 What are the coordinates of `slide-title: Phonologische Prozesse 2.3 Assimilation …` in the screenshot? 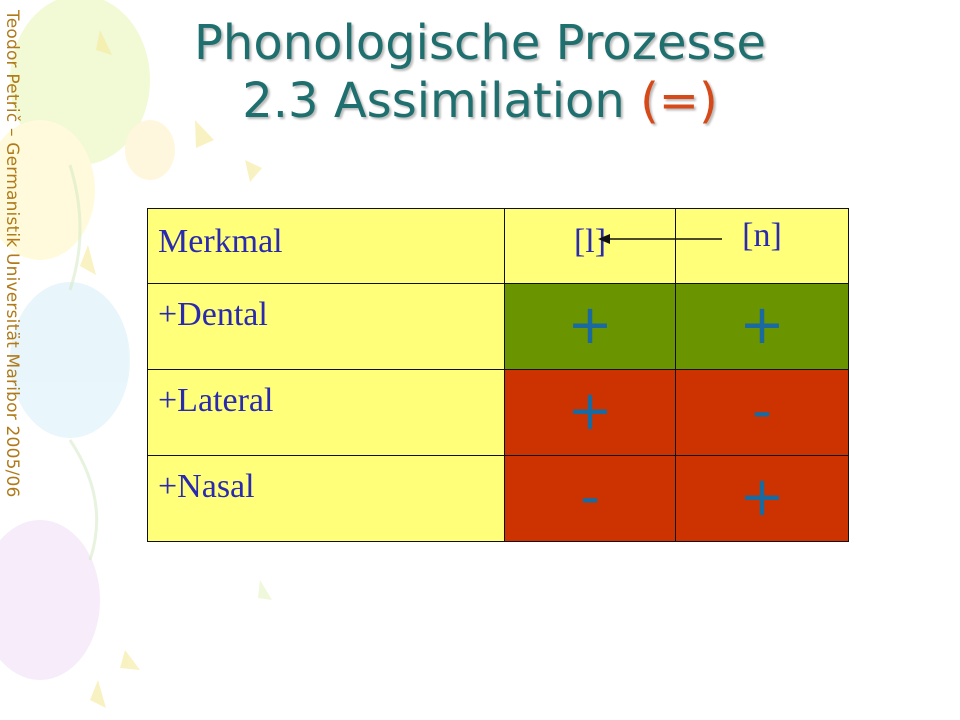 It's located at (480, 72).